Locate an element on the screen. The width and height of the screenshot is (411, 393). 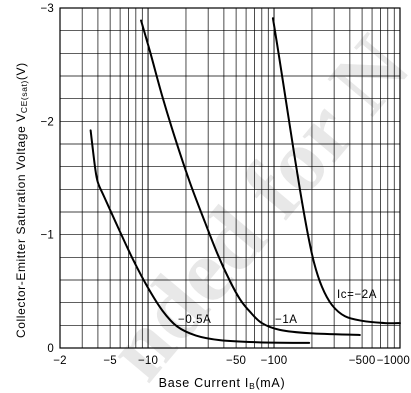
y-axis-label-main: Collector-Emitter Saturation Voltage V is located at coordinates (21, 225).